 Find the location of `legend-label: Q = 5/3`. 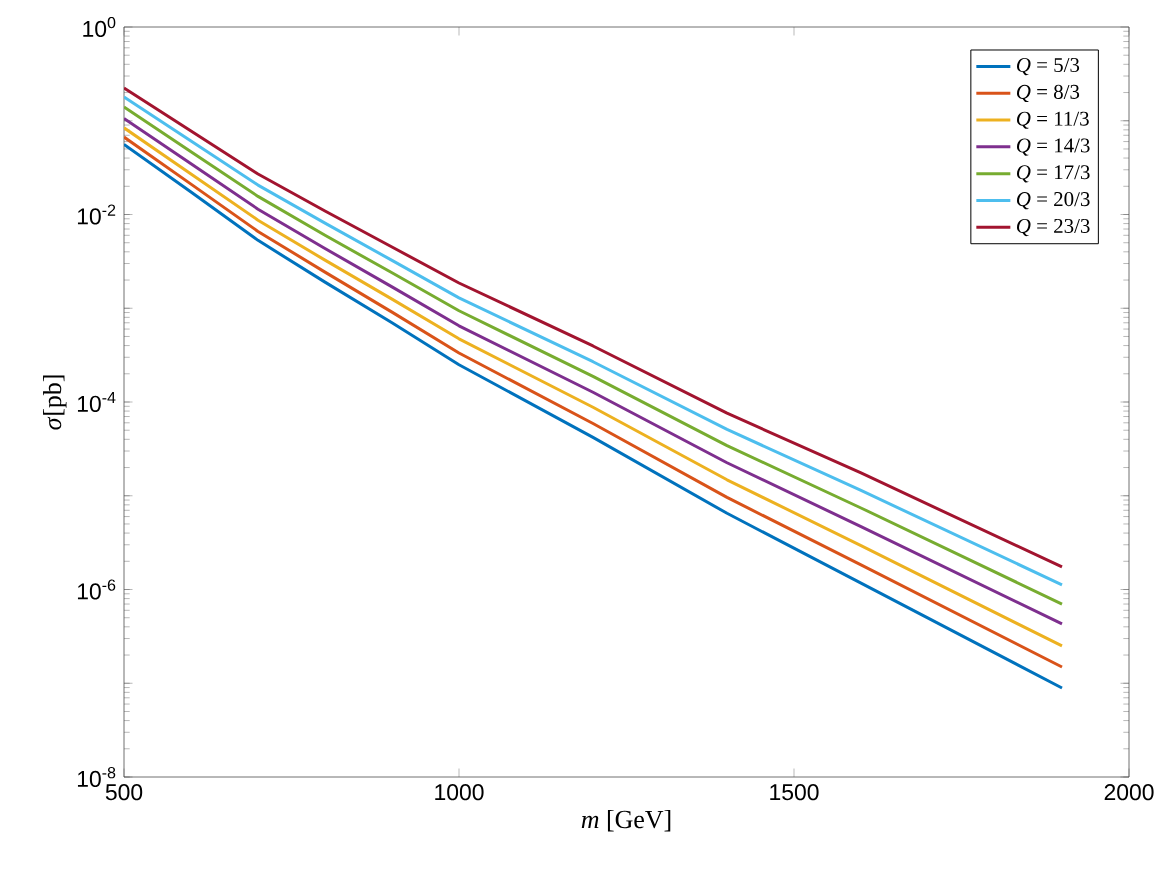

legend-label: Q = 5/3 is located at coordinates (1048, 66).